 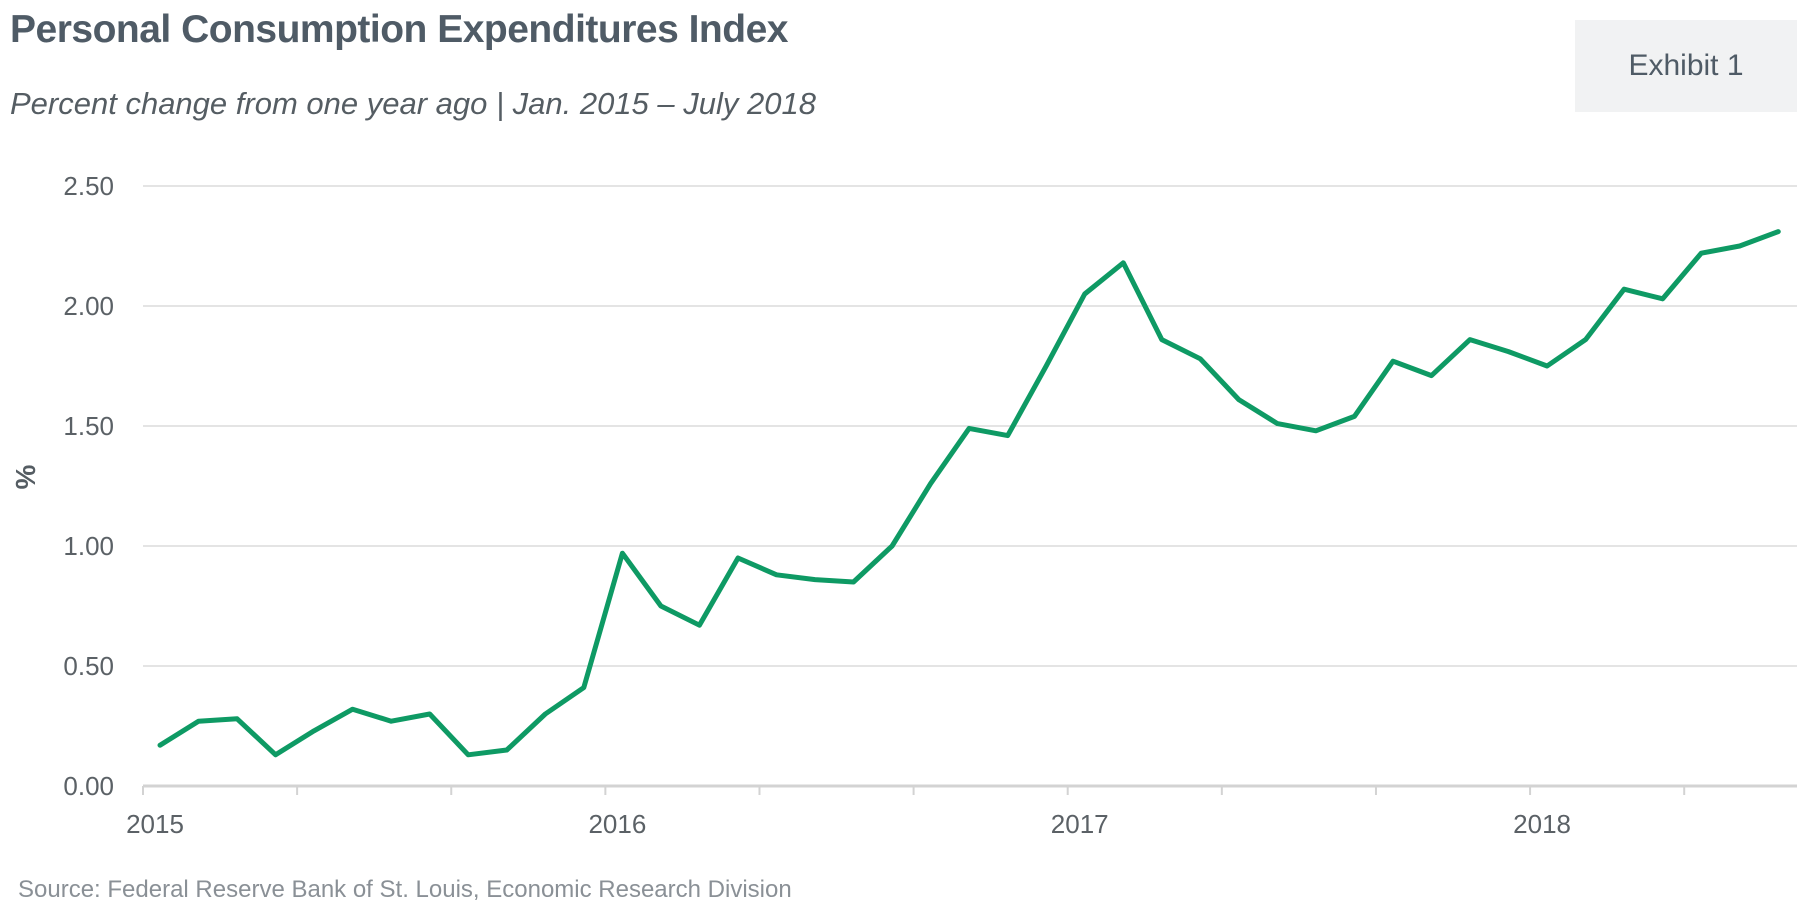 I want to click on y-tick-label: 2.50, so click(x=88, y=186).